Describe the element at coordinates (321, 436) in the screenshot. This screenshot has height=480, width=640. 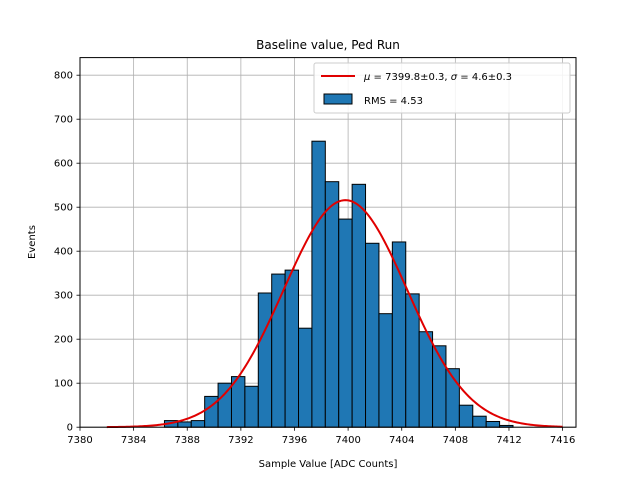
I see `x-axis-ticks: 7380 7384 7388 7392 7396 7400 7404 7408 7412 7416` at that location.